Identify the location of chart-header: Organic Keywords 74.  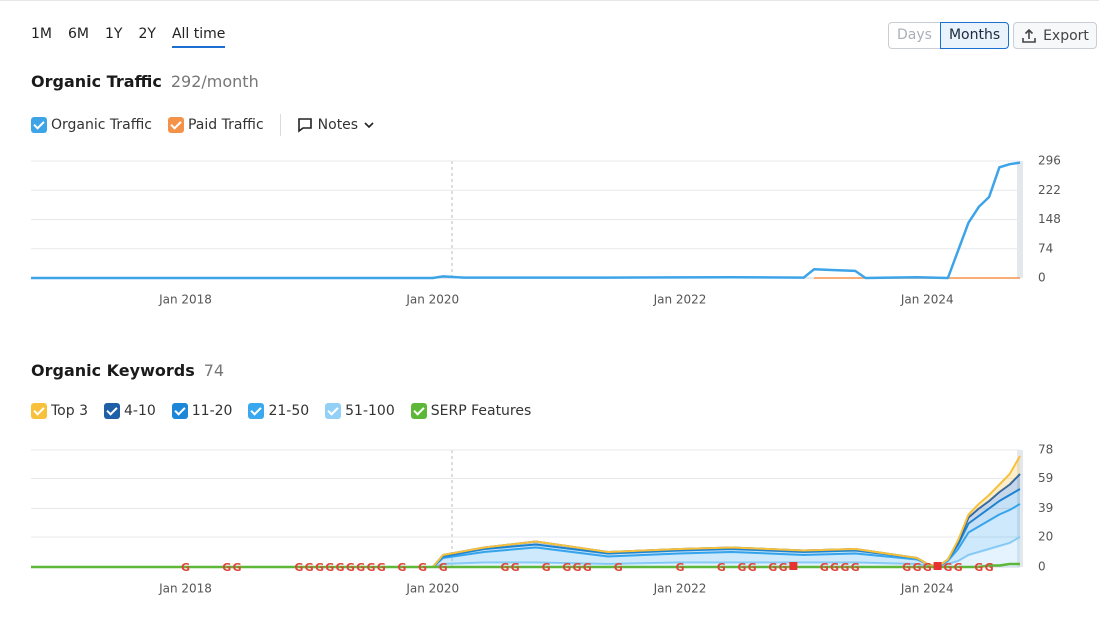
(127, 370).